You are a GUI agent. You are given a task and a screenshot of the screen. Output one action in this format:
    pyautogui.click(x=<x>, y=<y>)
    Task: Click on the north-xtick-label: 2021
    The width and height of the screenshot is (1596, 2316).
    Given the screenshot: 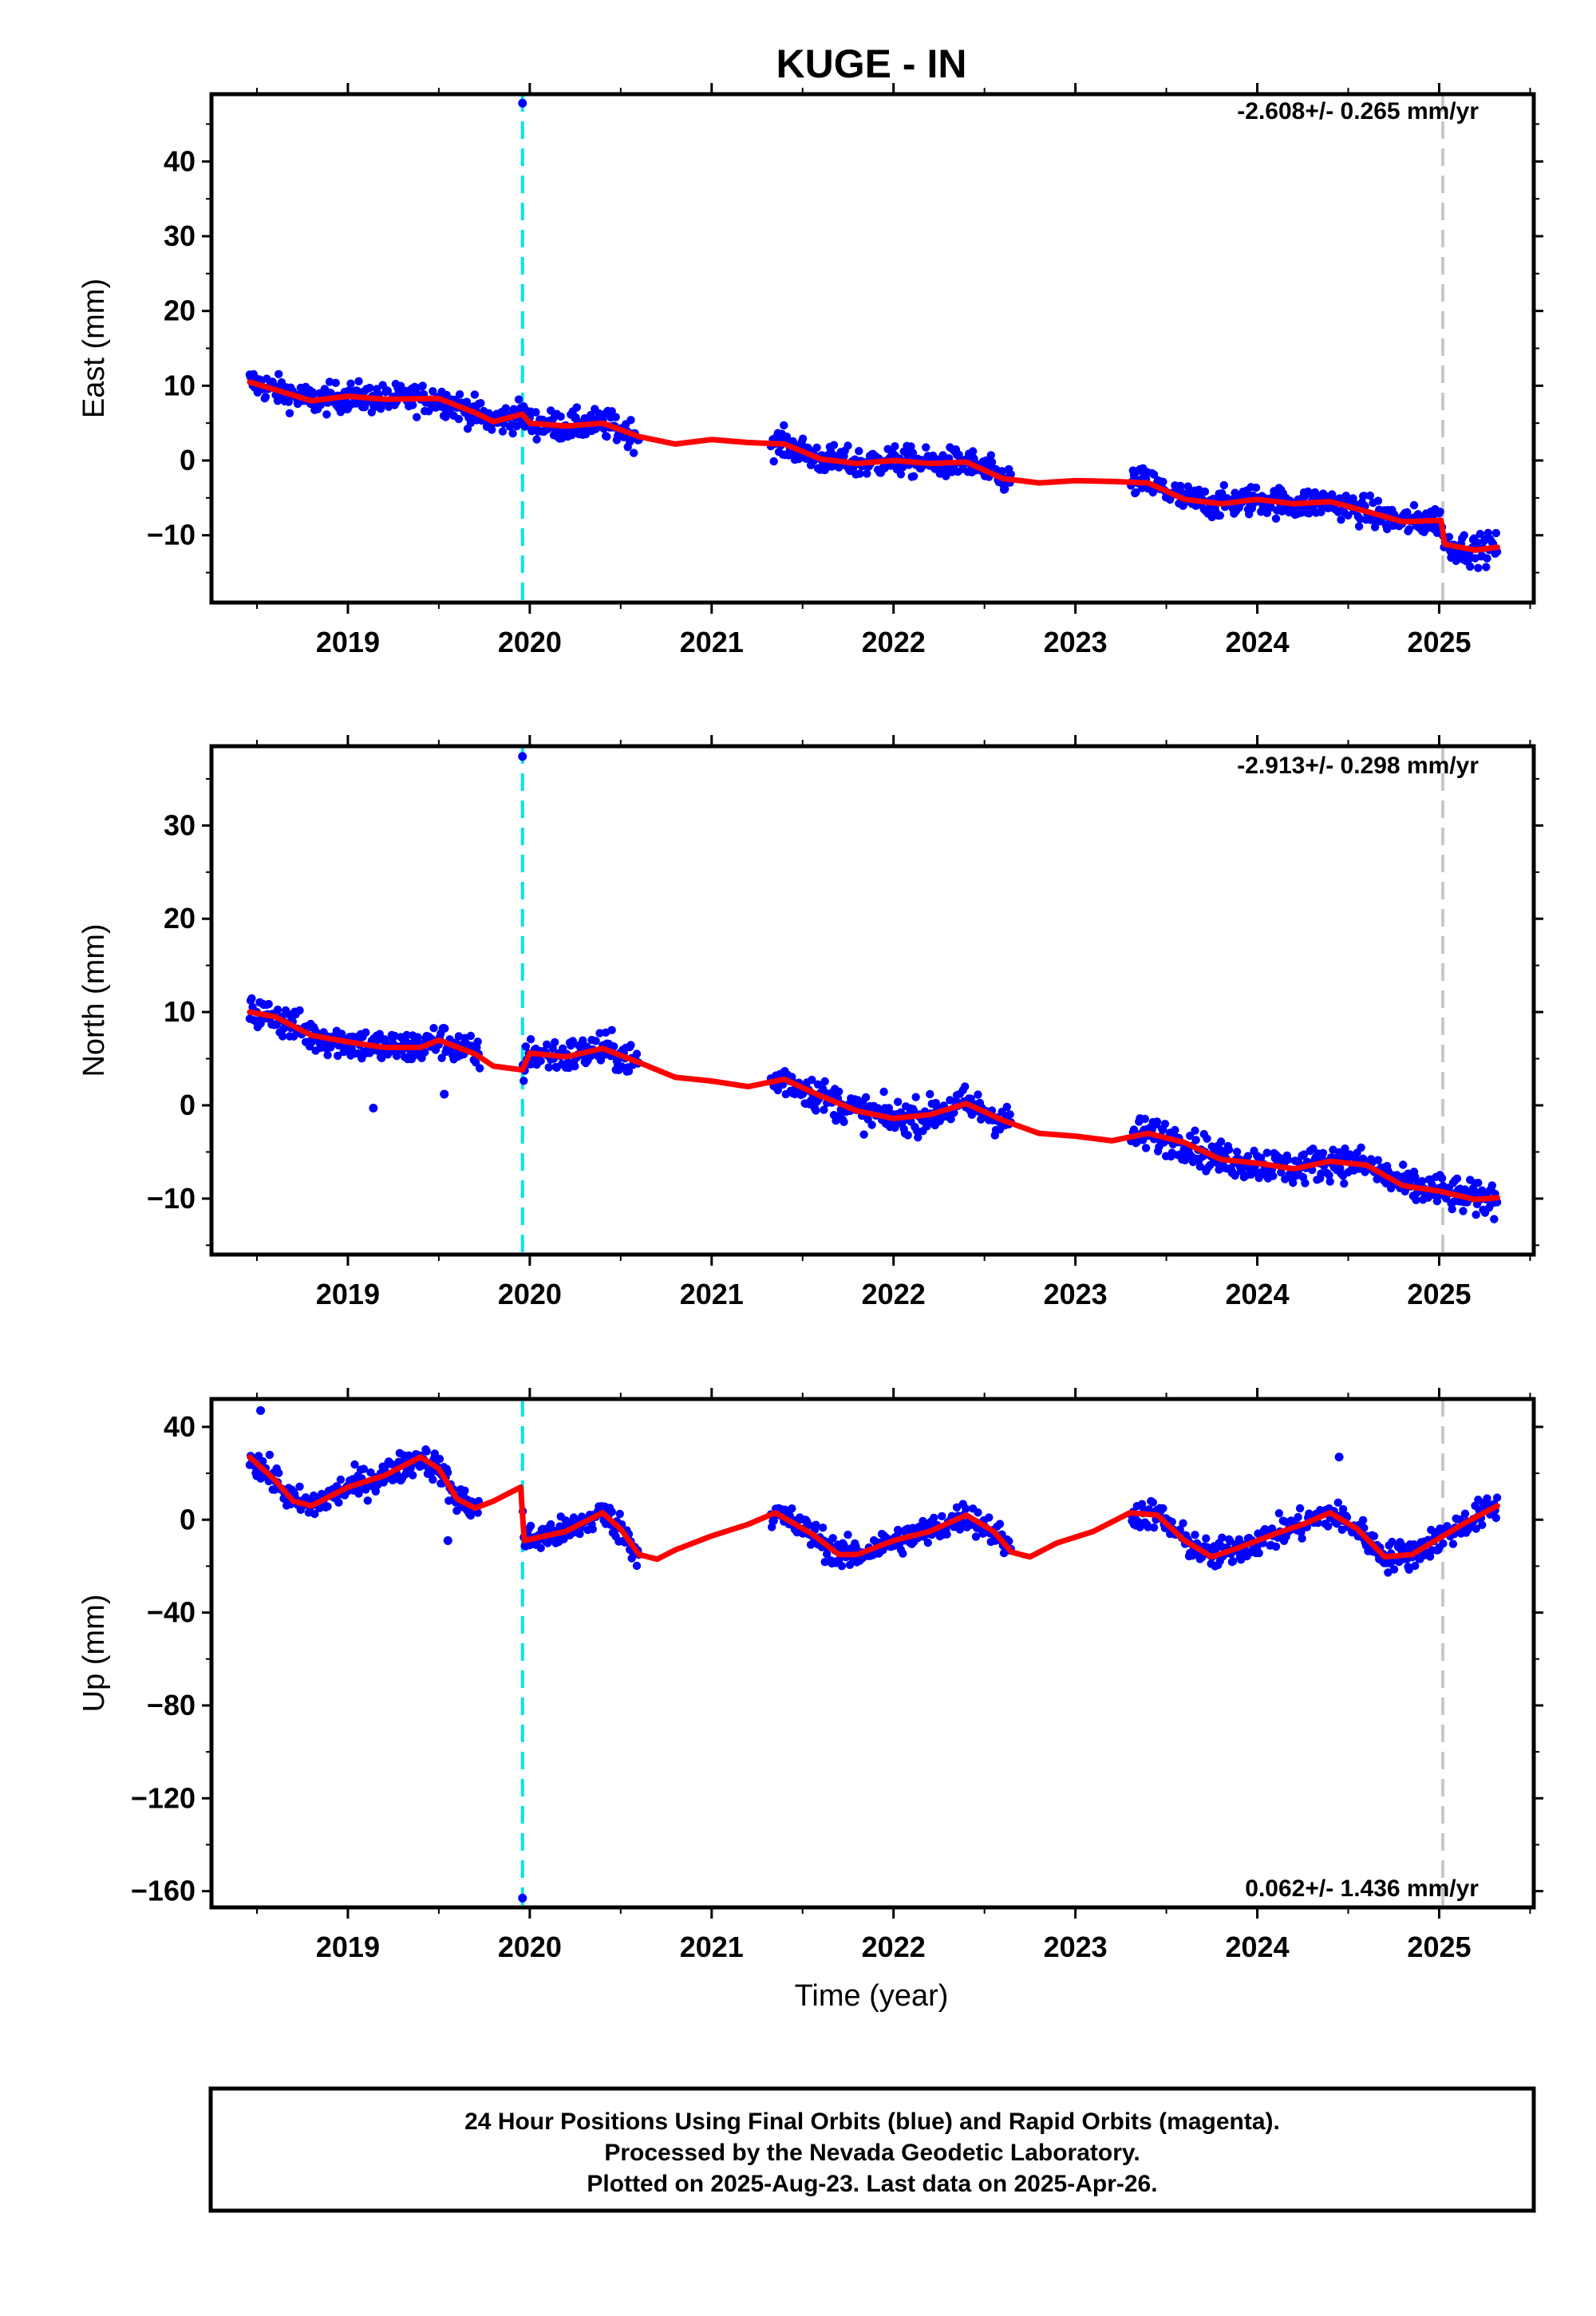 What is the action you would take?
    pyautogui.click(x=712, y=1294)
    